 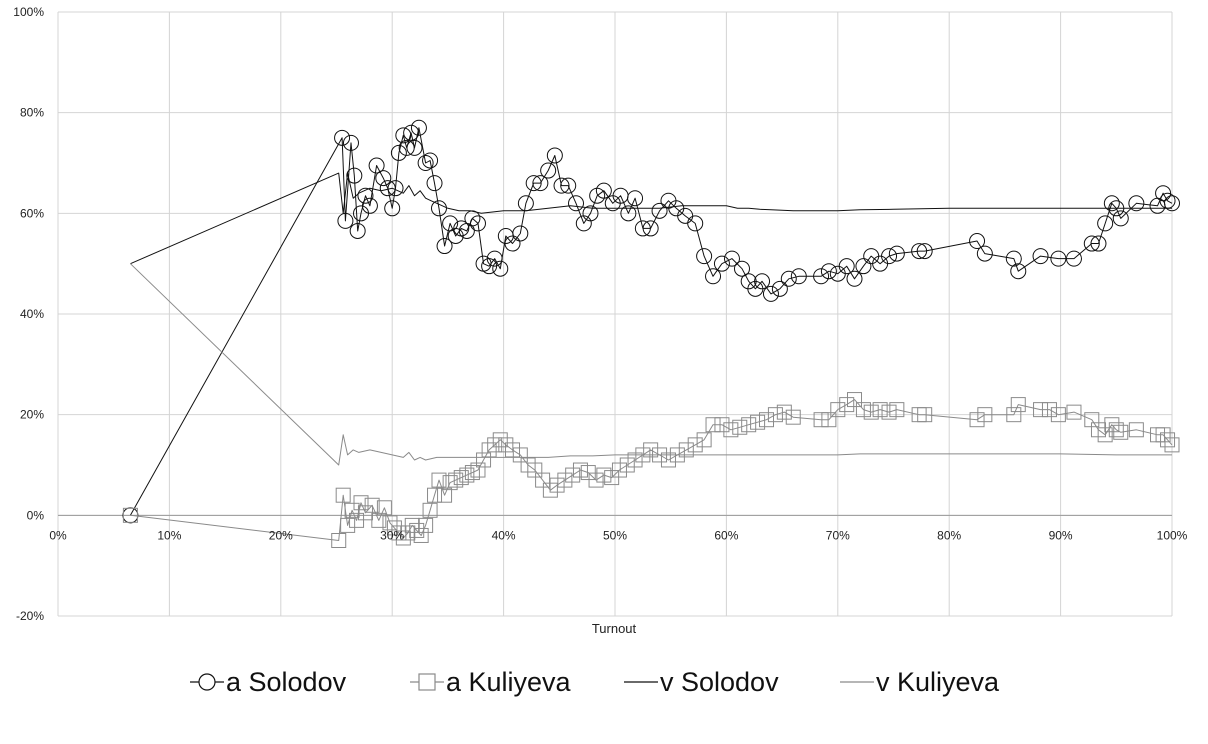 I want to click on legend-label: a Solodov, so click(x=286, y=682).